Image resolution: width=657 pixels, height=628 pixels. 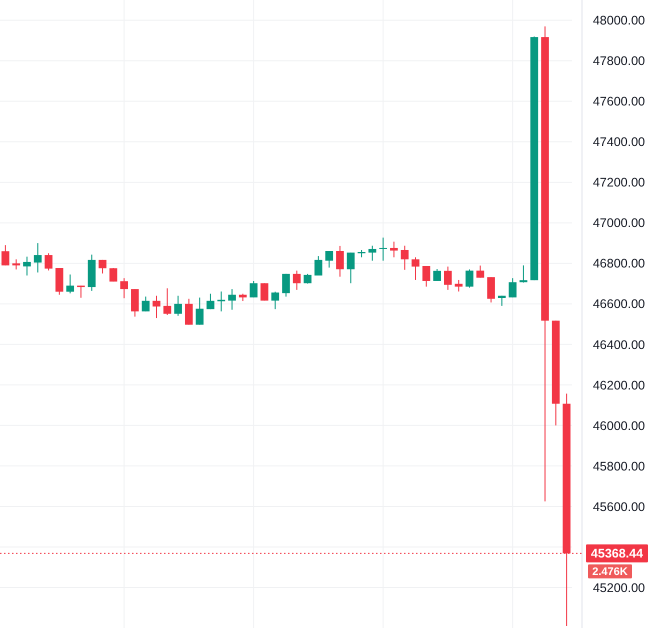 What do you see at coordinates (619, 587) in the screenshot?
I see `y-tick-label: 45200.00` at bounding box center [619, 587].